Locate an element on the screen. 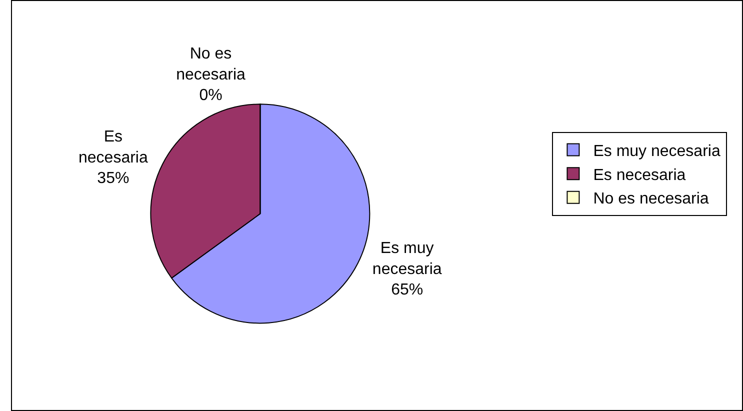  slice-label: Es muy necesaria is located at coordinates (407, 259).